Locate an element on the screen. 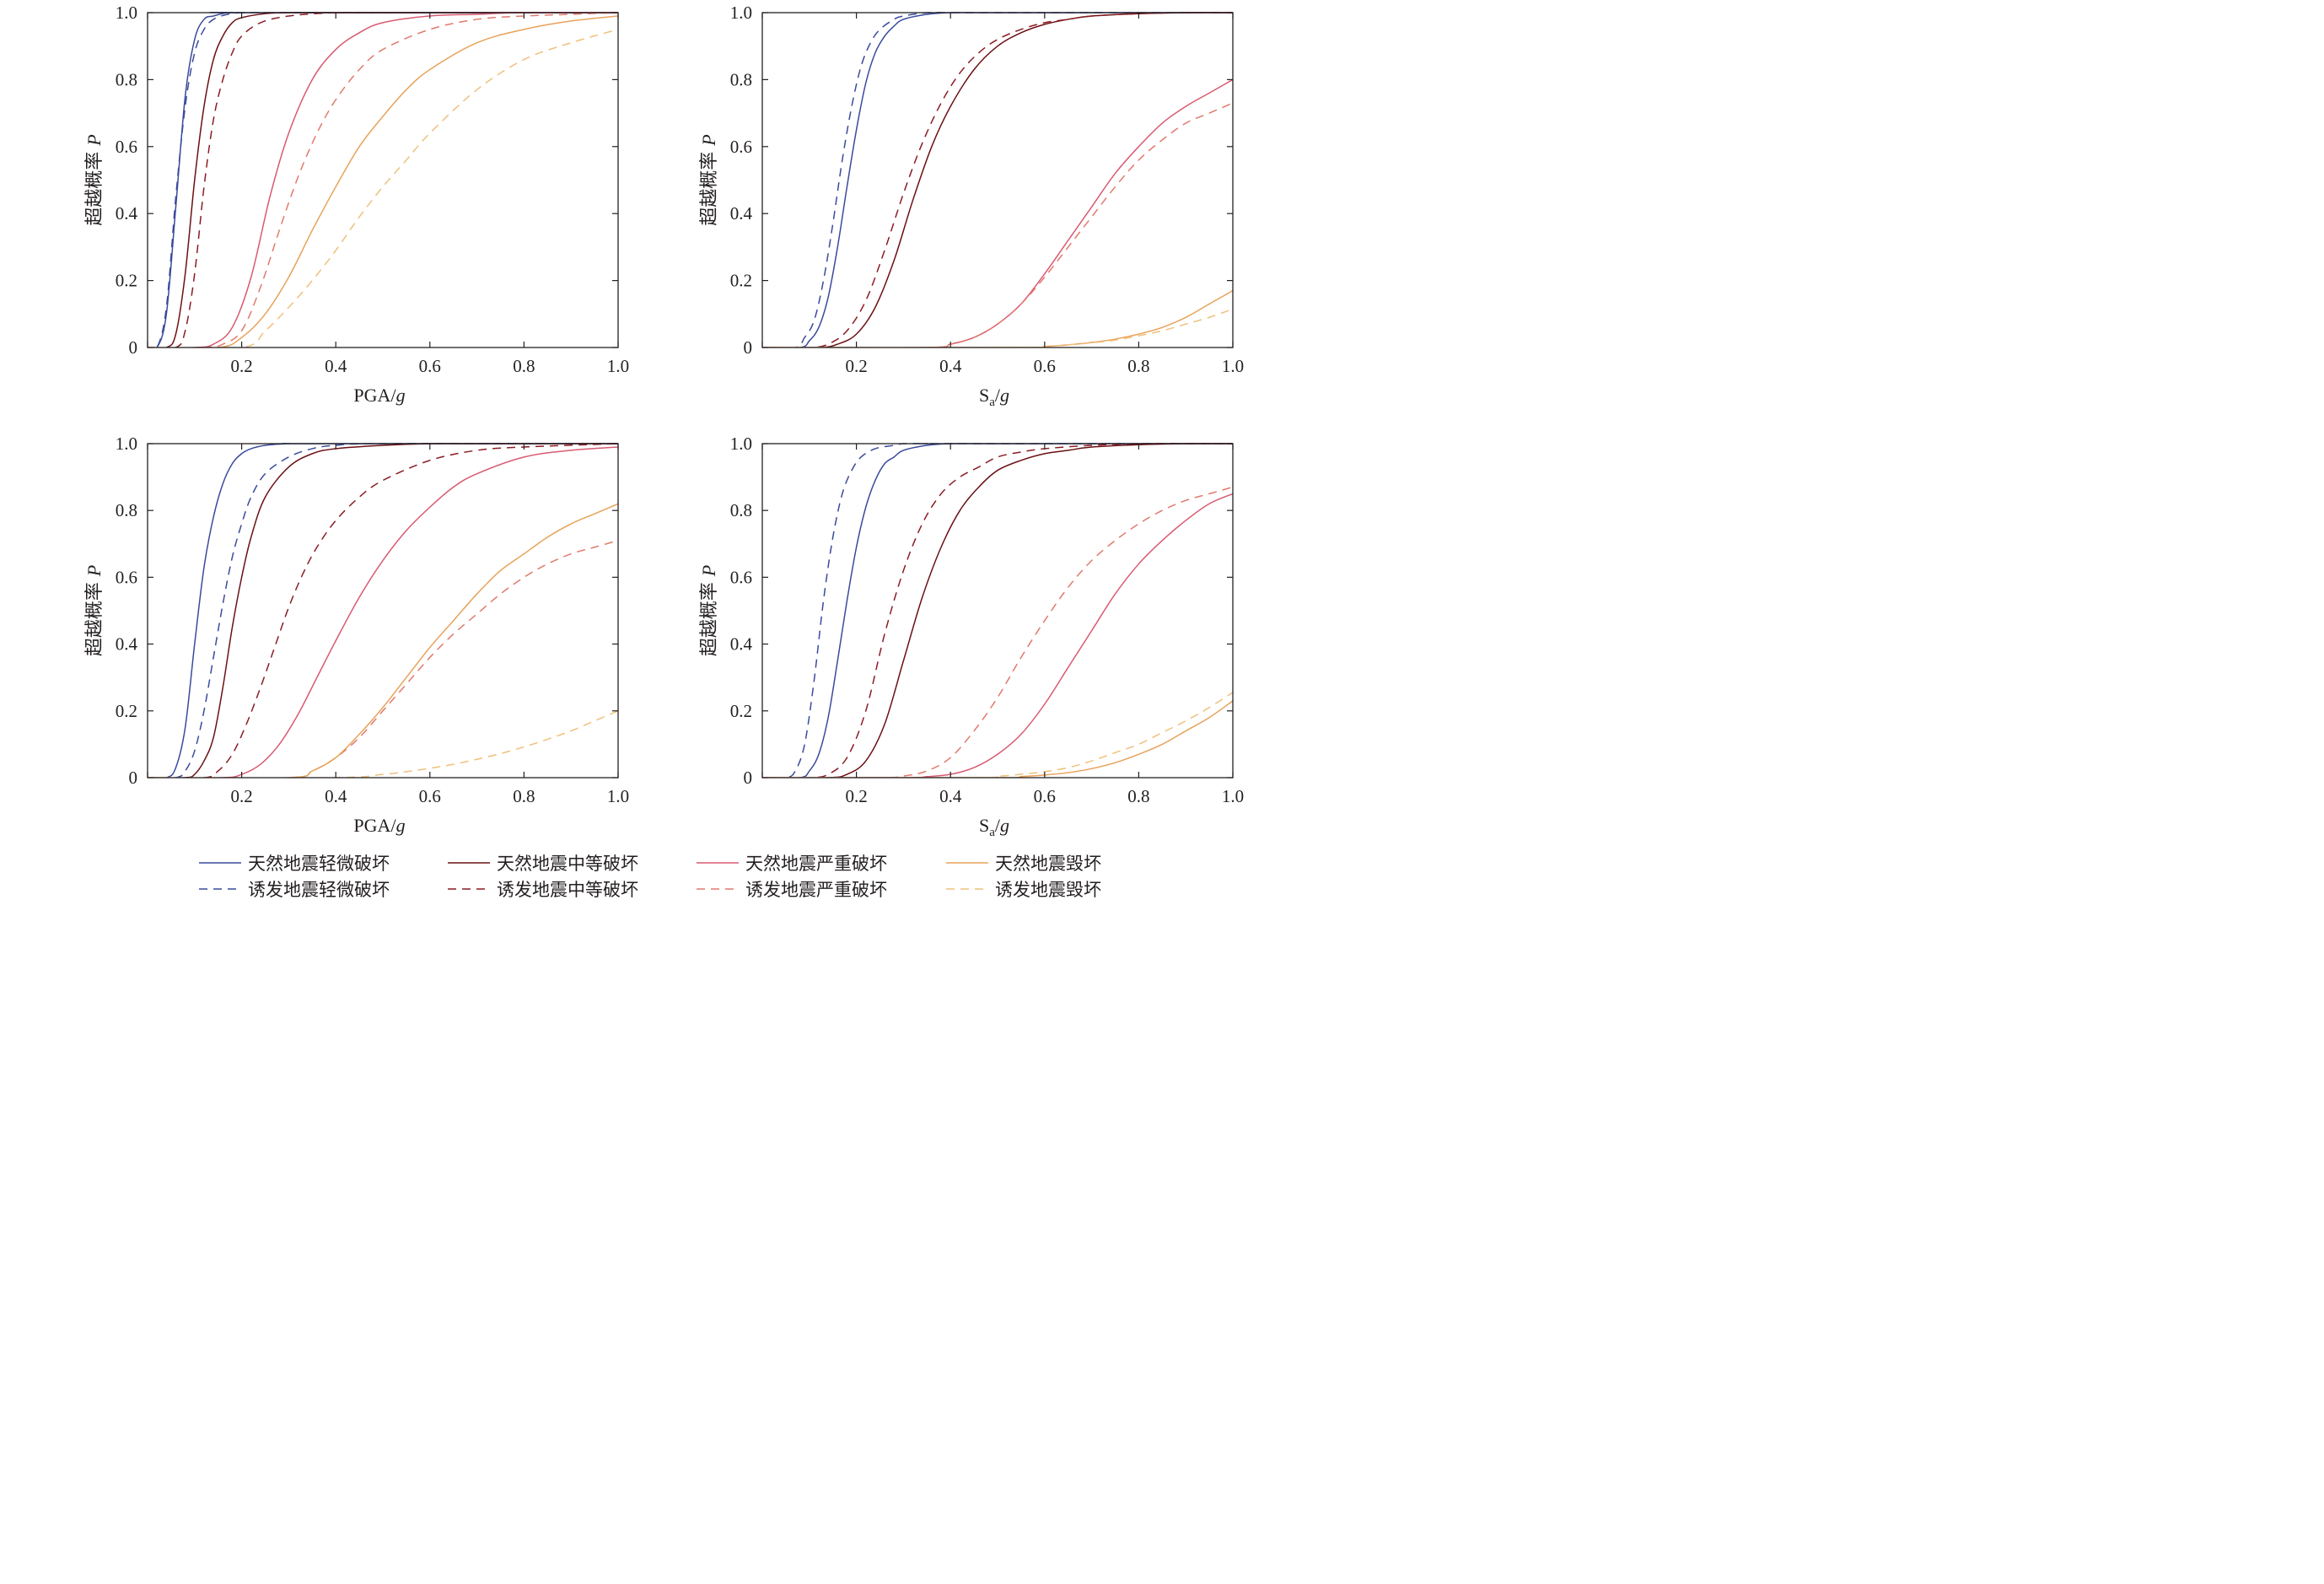 The image size is (2324, 1584). x-axis-title: Sa/g is located at coordinates (994, 397).